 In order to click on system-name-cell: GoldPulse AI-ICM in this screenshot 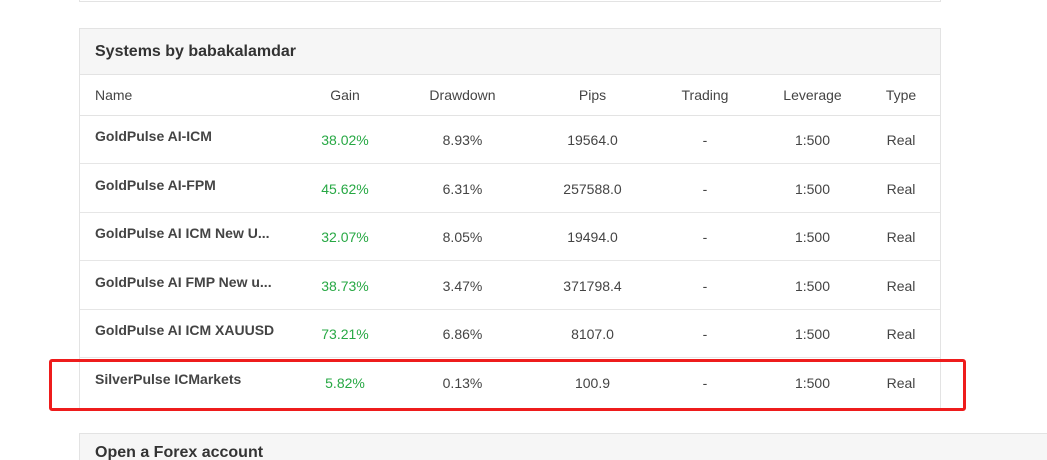, I will do `click(187, 139)`.